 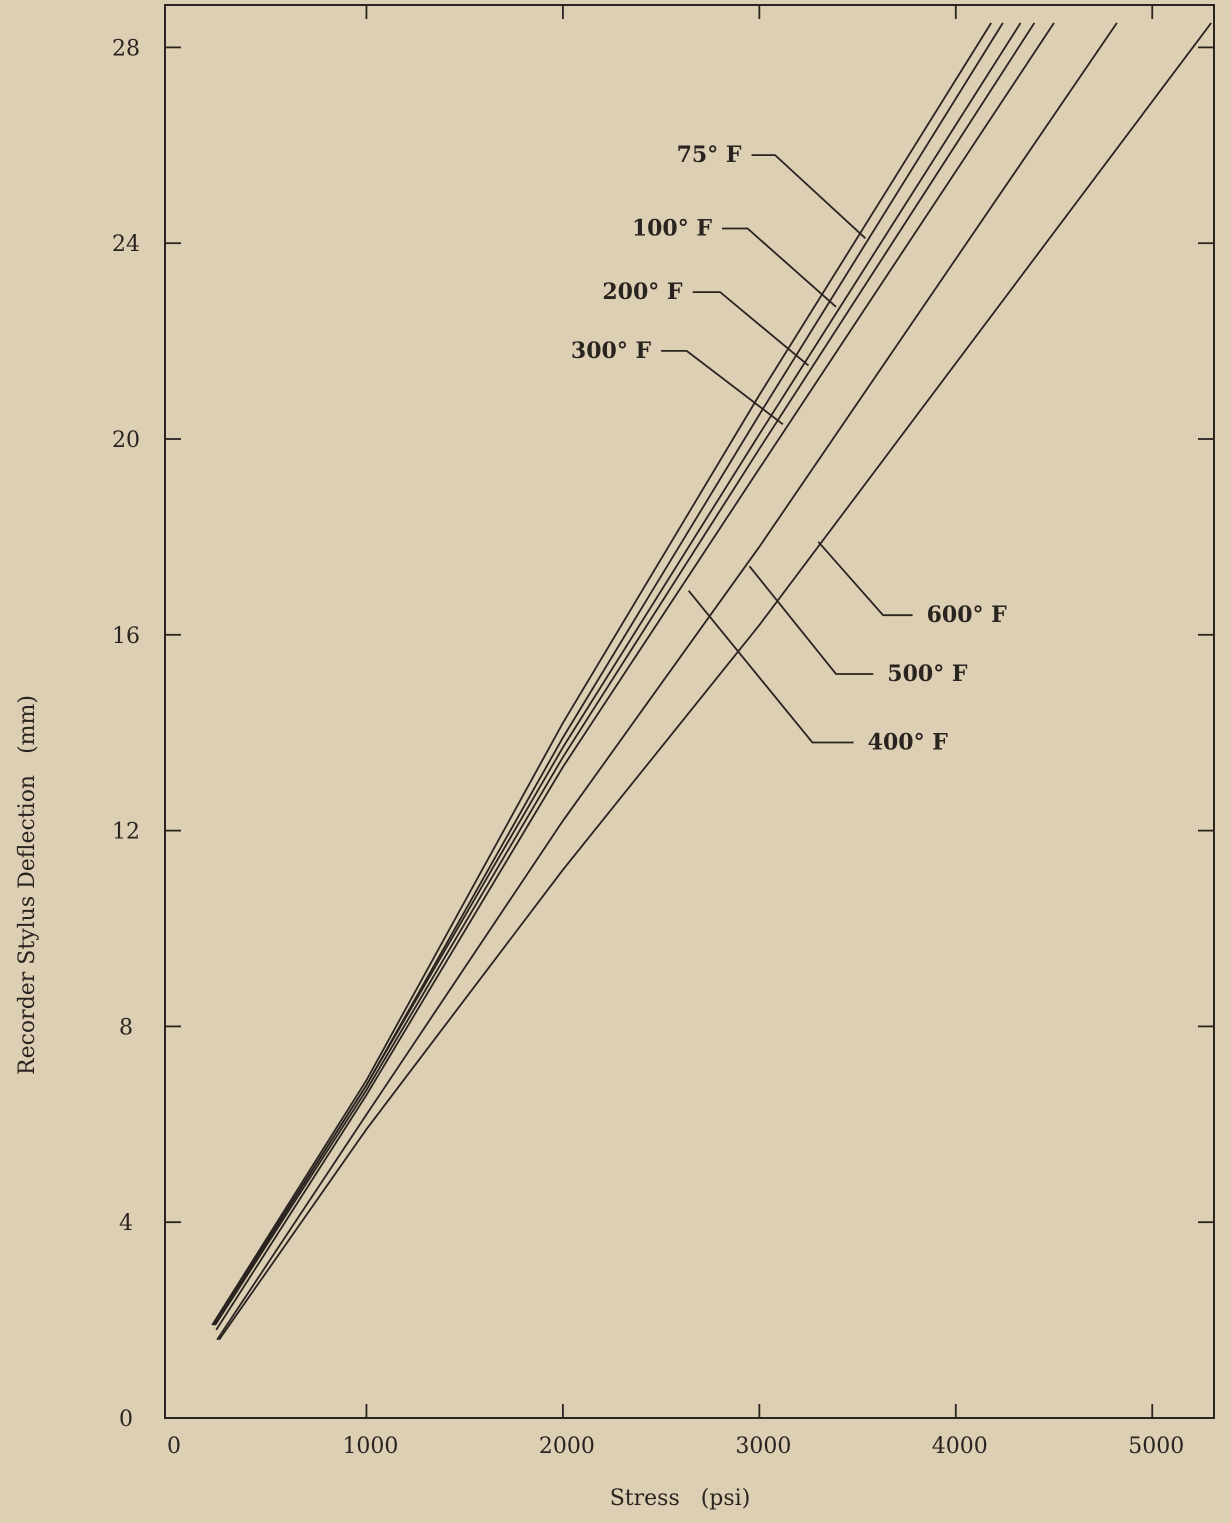 What do you see at coordinates (567, 1446) in the screenshot?
I see `x-tick-label: 2000` at bounding box center [567, 1446].